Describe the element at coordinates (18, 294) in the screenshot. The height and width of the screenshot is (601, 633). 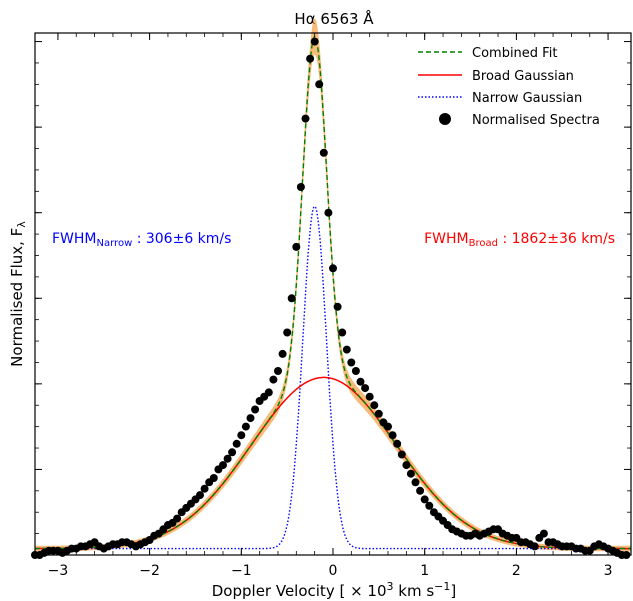
I see `y-axis-label: Normalised Flux, Fλ` at that location.